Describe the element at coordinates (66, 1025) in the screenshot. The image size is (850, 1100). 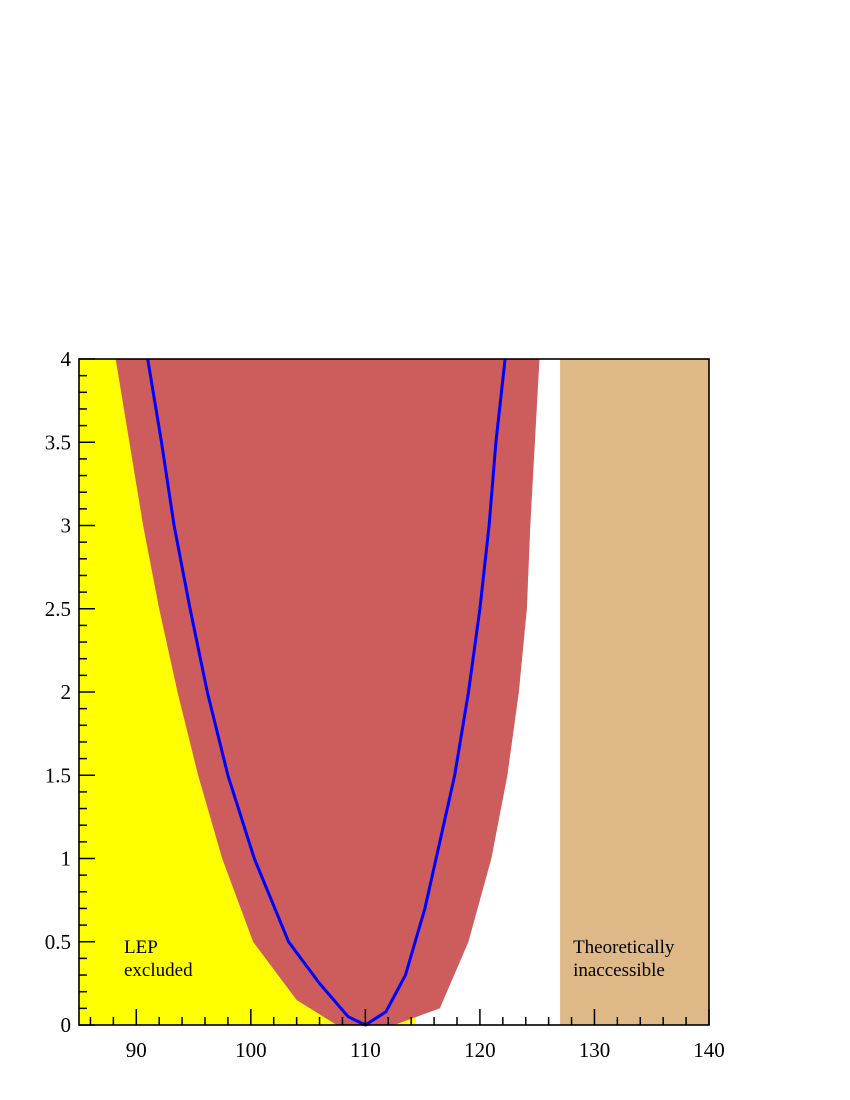
I see `y-tick-label: 0` at that location.